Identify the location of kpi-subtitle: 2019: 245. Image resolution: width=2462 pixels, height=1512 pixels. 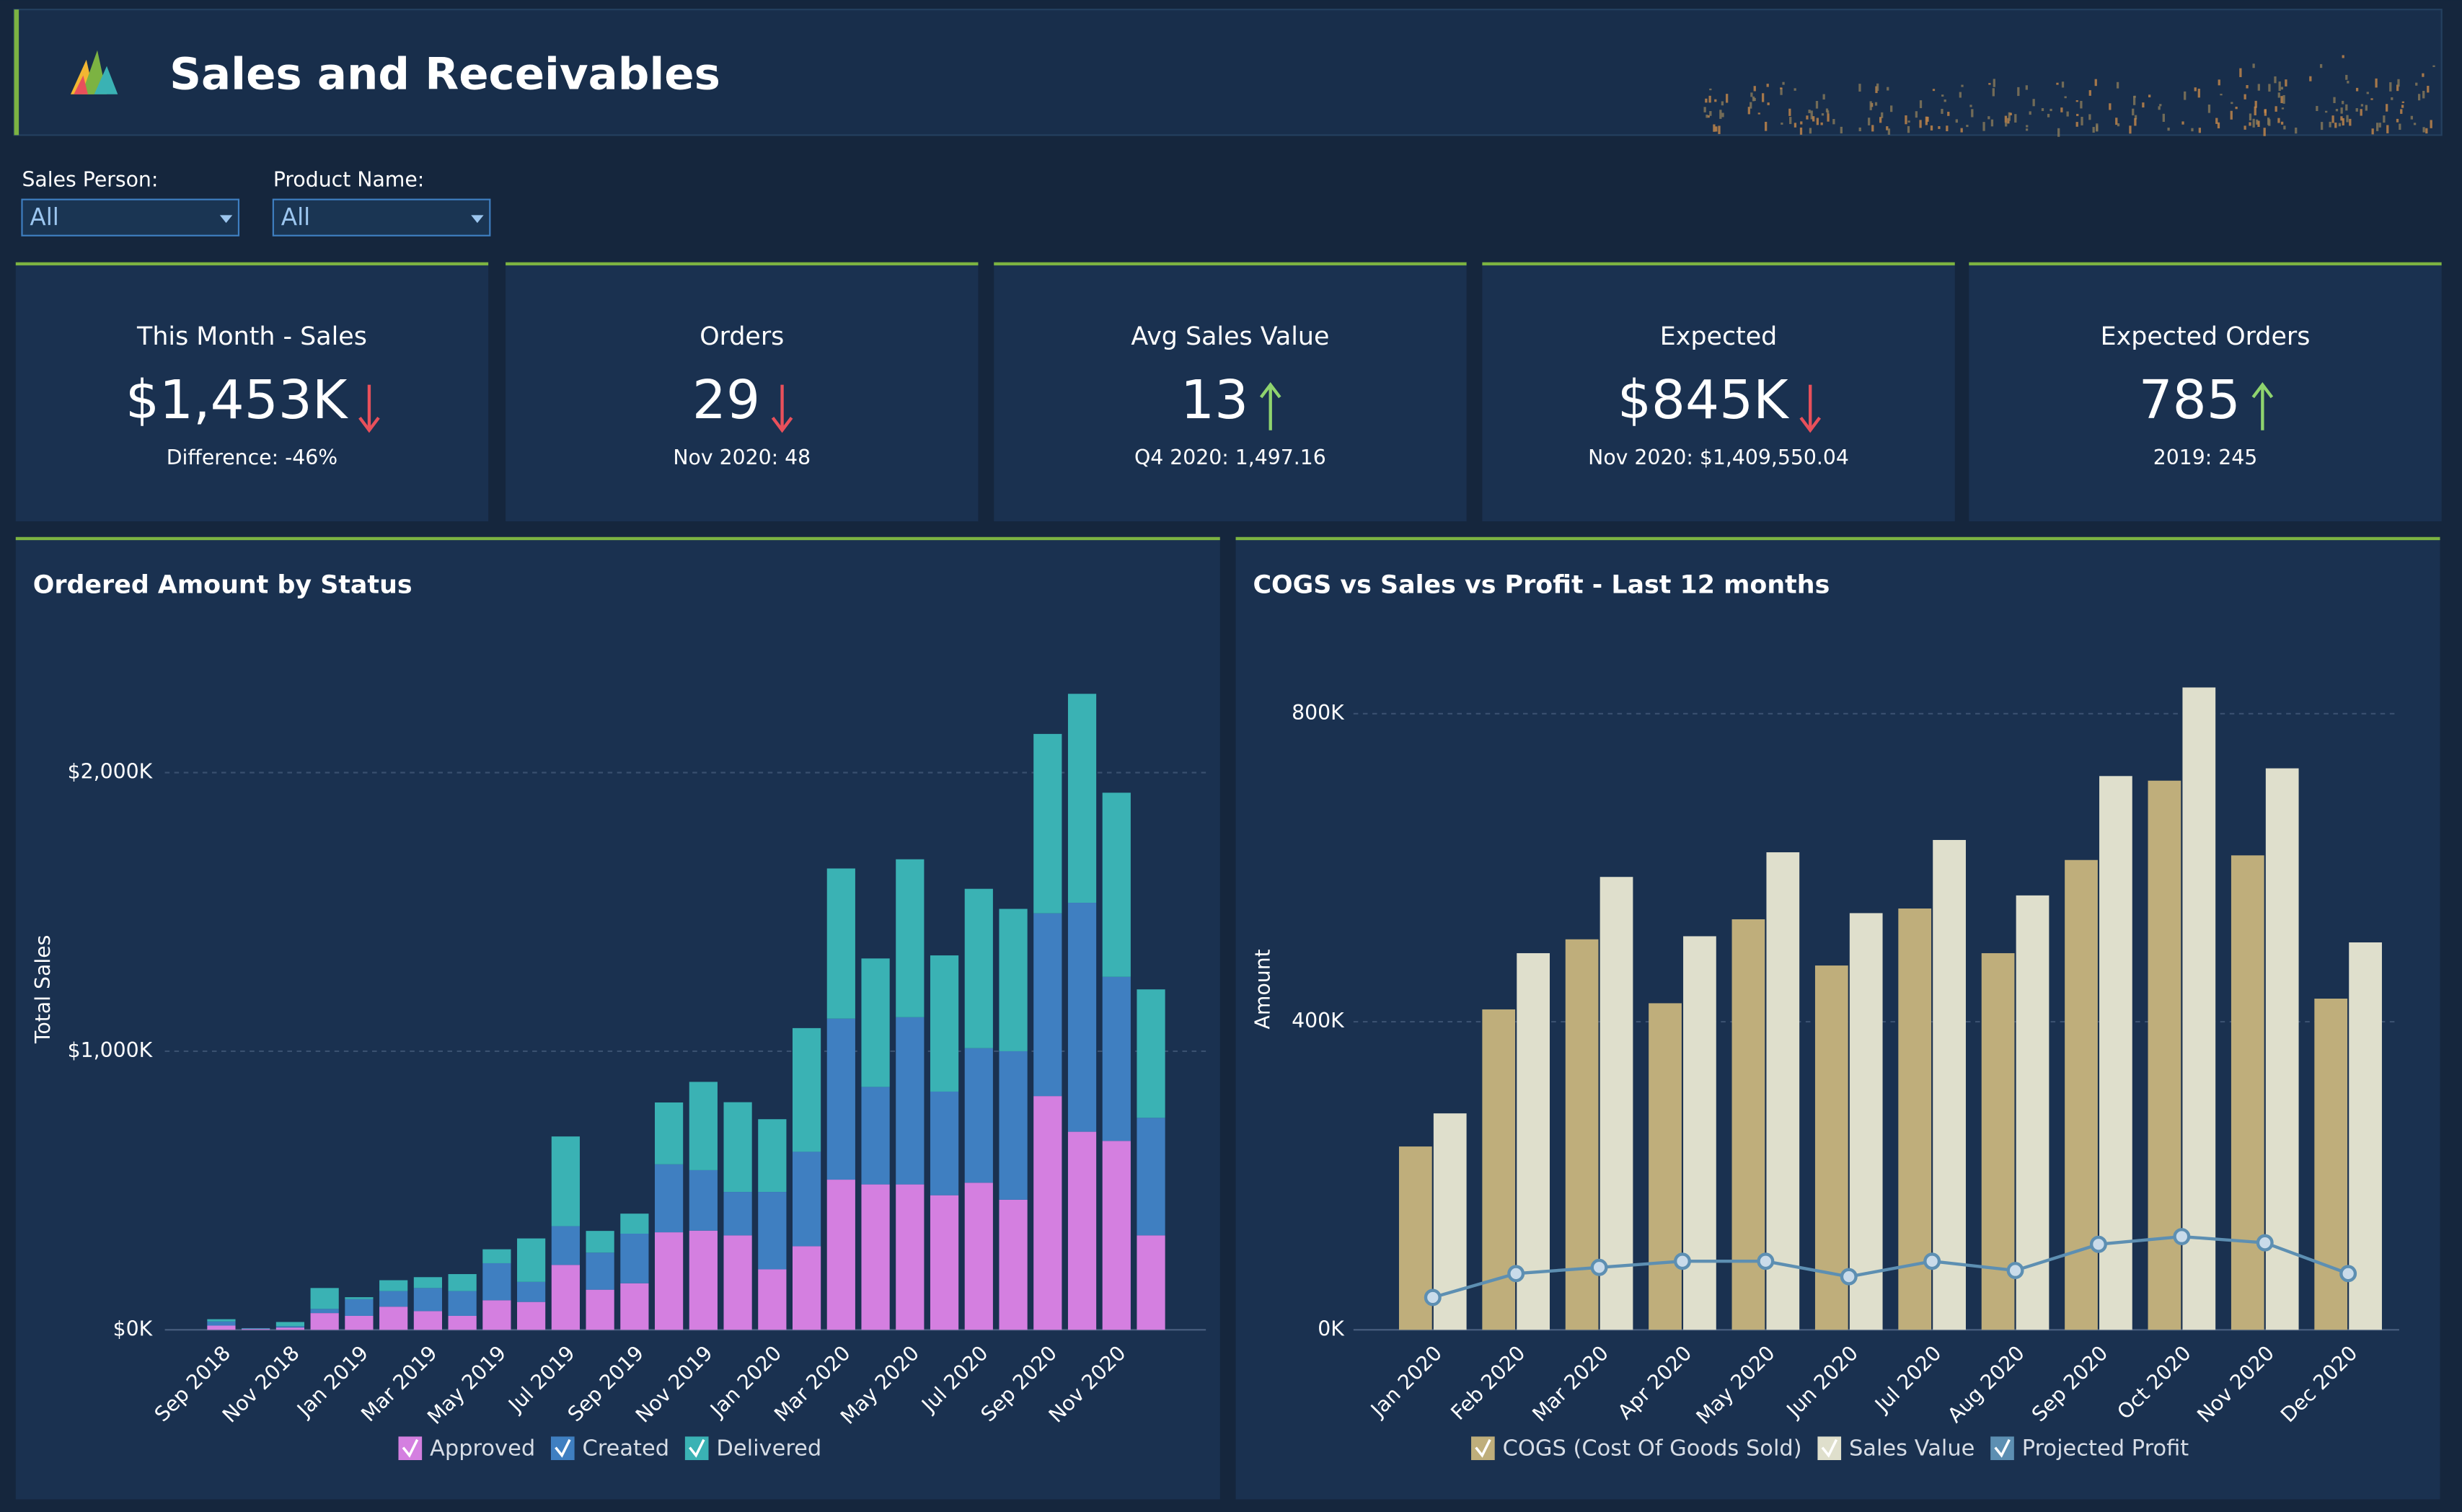
(2205, 457).